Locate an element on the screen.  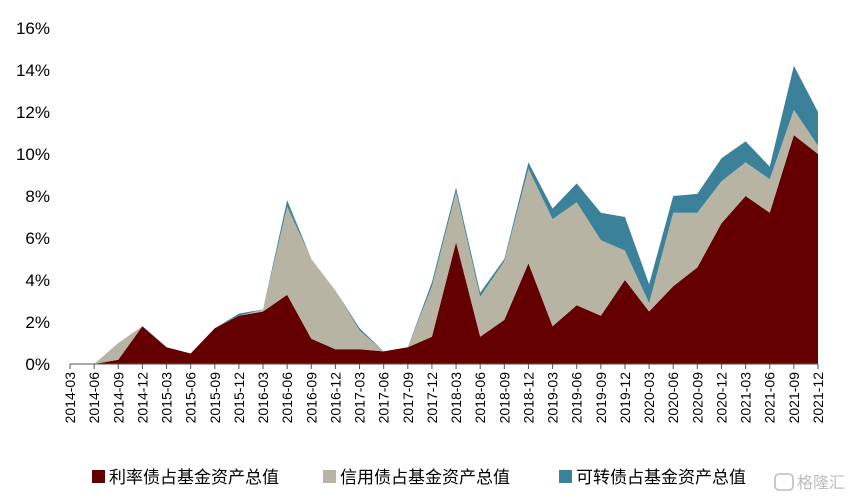
x-tick-label: 2019-09 is located at coordinates (601, 398).